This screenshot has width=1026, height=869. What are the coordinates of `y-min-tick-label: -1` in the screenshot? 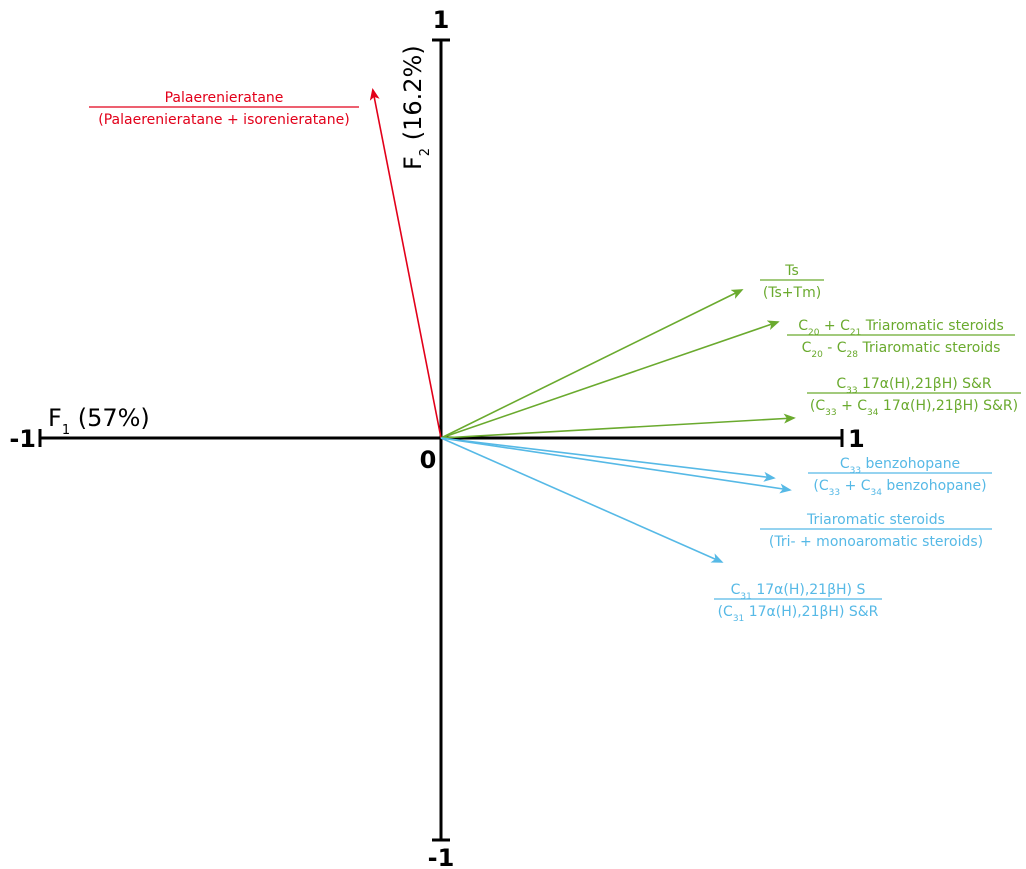 It's located at (441, 856).